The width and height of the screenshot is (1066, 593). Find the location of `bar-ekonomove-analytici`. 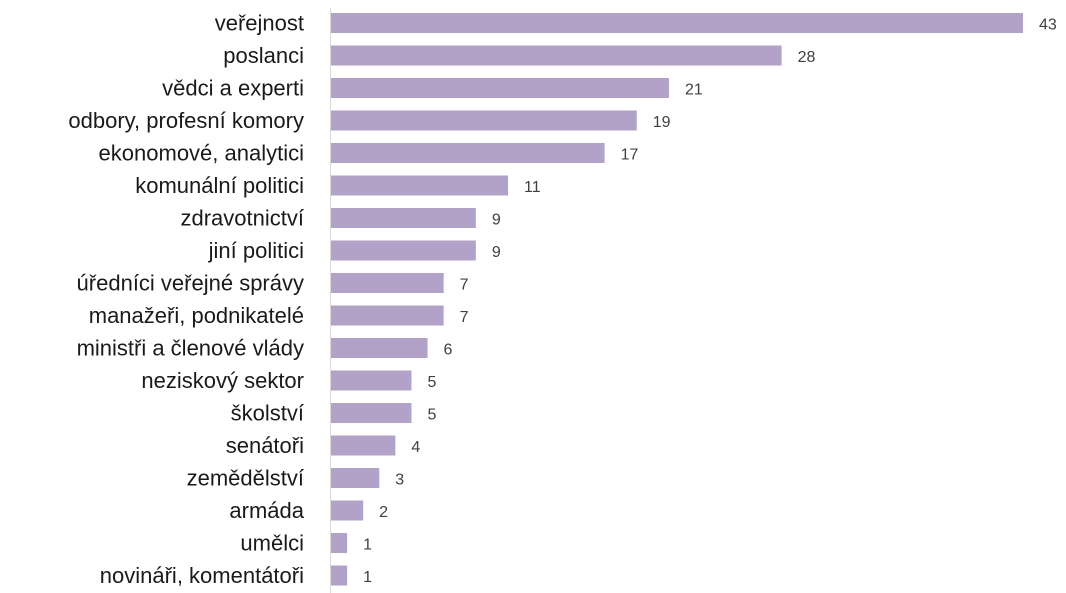

bar-ekonomove-analytici is located at coordinates (468, 153).